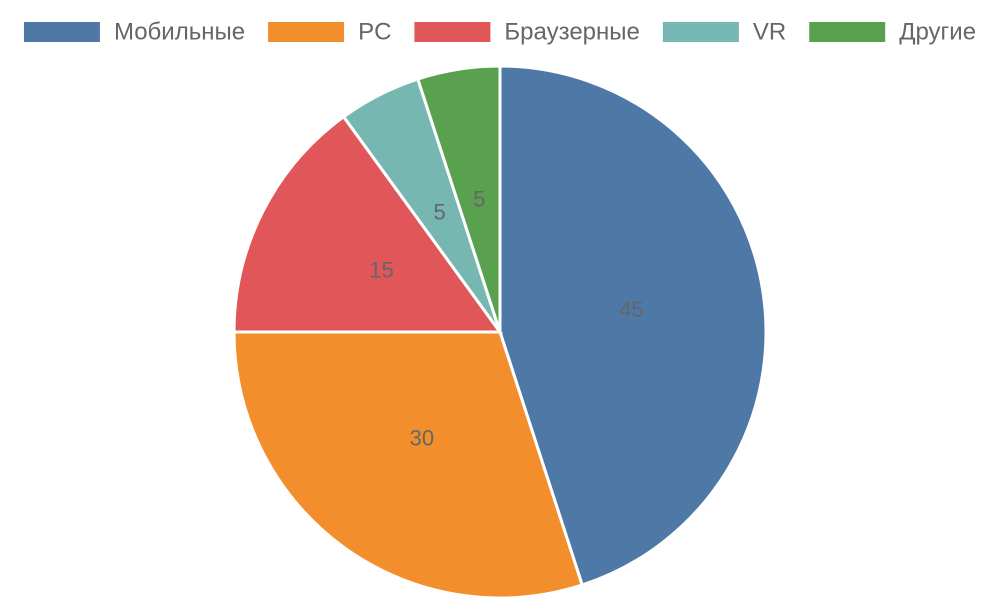 The image size is (1000, 600). Describe the element at coordinates (769, 31) in the screenshot. I see `legend-label: VR` at that location.